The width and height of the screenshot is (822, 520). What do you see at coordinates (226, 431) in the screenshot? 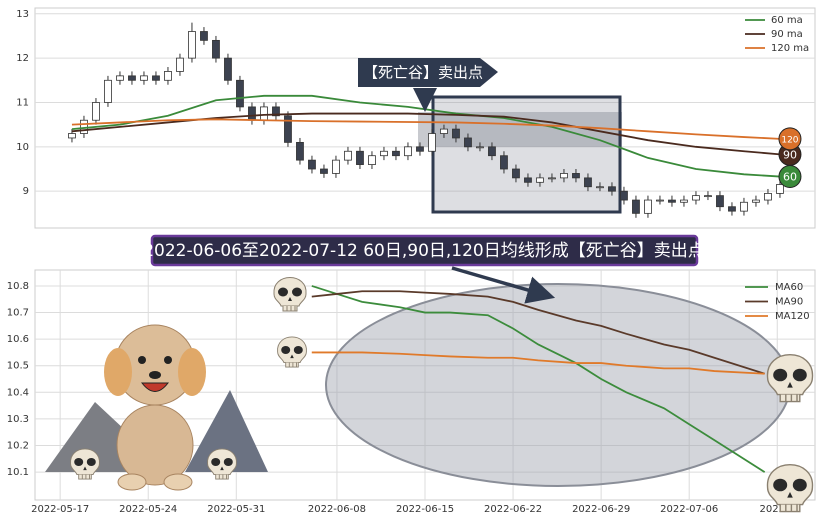
I see `mountain` at bounding box center [226, 431].